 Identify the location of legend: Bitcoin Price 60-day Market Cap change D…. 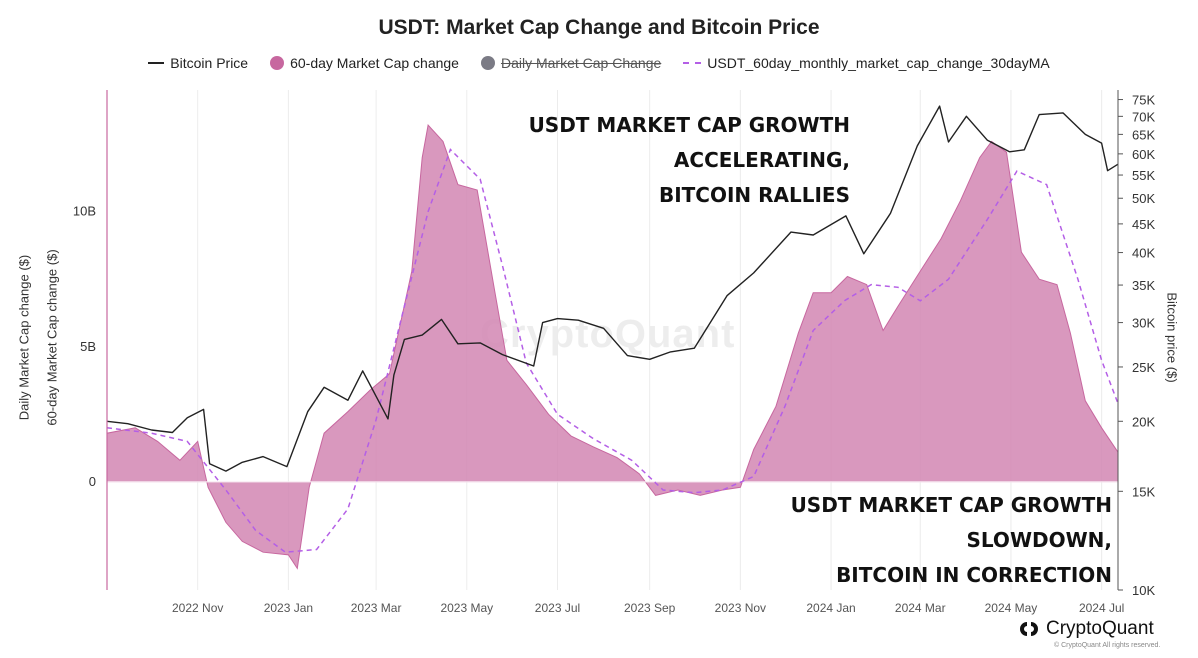
(599, 63).